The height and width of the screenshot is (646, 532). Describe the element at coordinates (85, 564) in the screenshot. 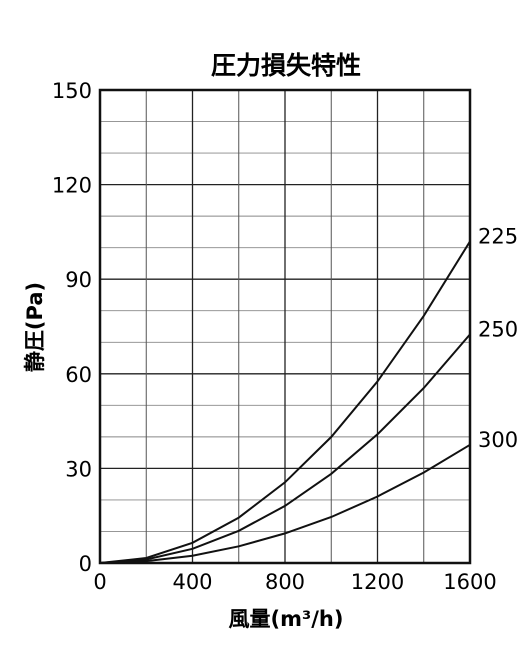

I see `y-tick-label: 0` at that location.